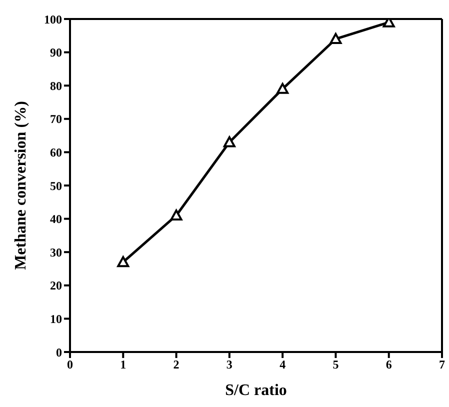 The image size is (449, 407). I want to click on y-tick-label: 40, so click(56, 219).